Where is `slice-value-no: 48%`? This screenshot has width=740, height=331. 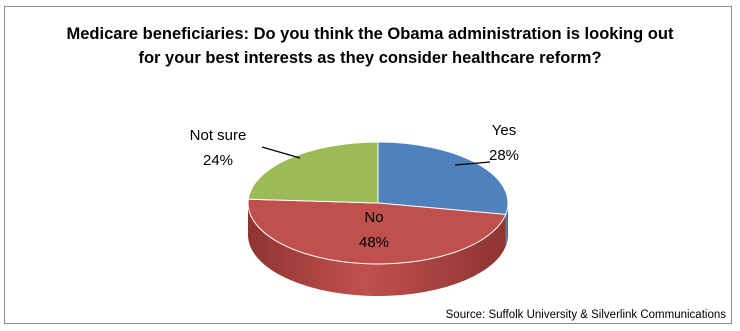
slice-value-no: 48% is located at coordinates (374, 242).